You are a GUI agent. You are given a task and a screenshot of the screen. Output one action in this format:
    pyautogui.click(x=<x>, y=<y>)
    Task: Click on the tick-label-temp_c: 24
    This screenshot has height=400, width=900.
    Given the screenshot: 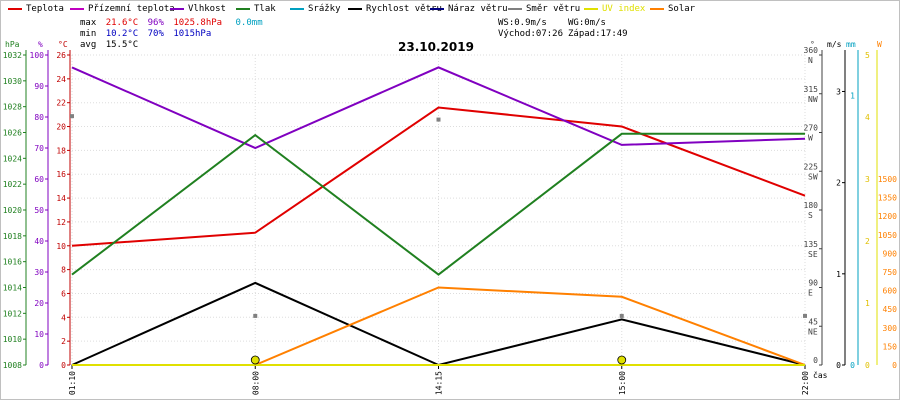 What is the action you would take?
    pyautogui.click(x=61, y=79)
    